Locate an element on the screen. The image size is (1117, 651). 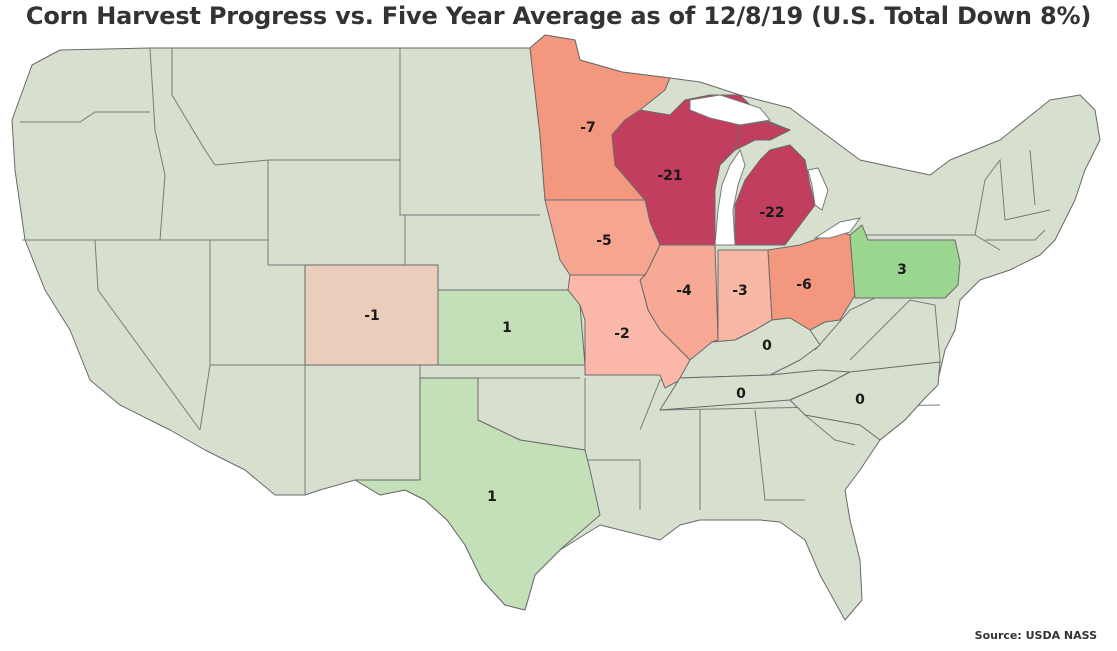
state-label-ks: 1 is located at coordinates (507, 328).